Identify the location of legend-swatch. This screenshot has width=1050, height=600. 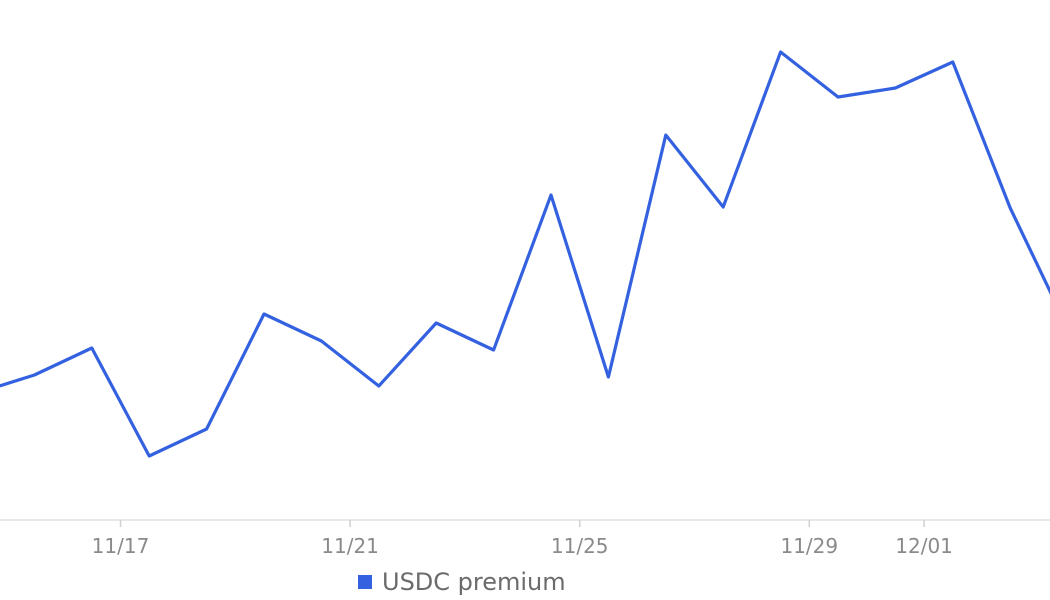
(365, 582).